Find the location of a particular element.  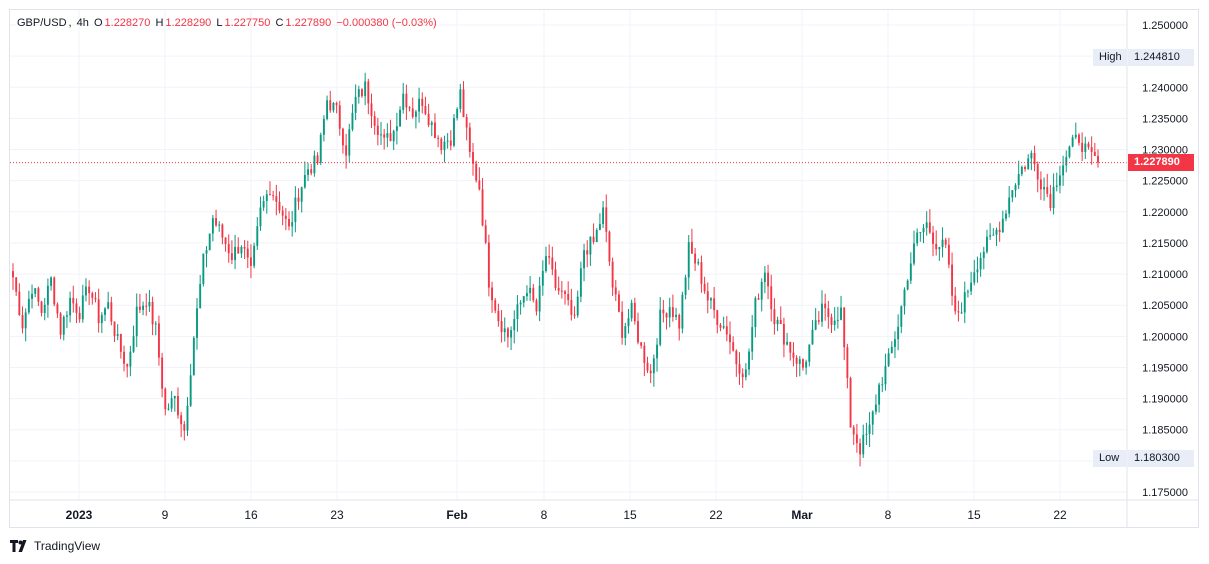

x-tick-label: 15 is located at coordinates (974, 515).